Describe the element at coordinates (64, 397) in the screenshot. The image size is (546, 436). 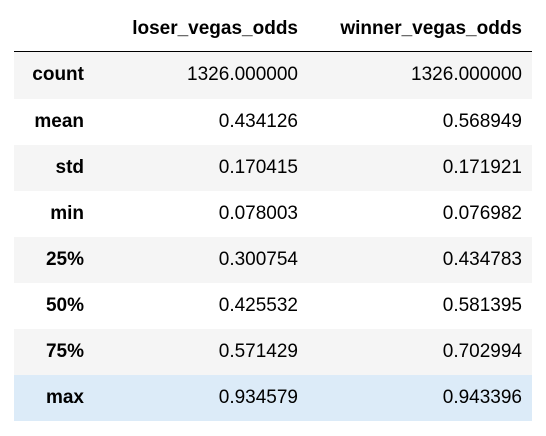
I see `row-label: max` at that location.